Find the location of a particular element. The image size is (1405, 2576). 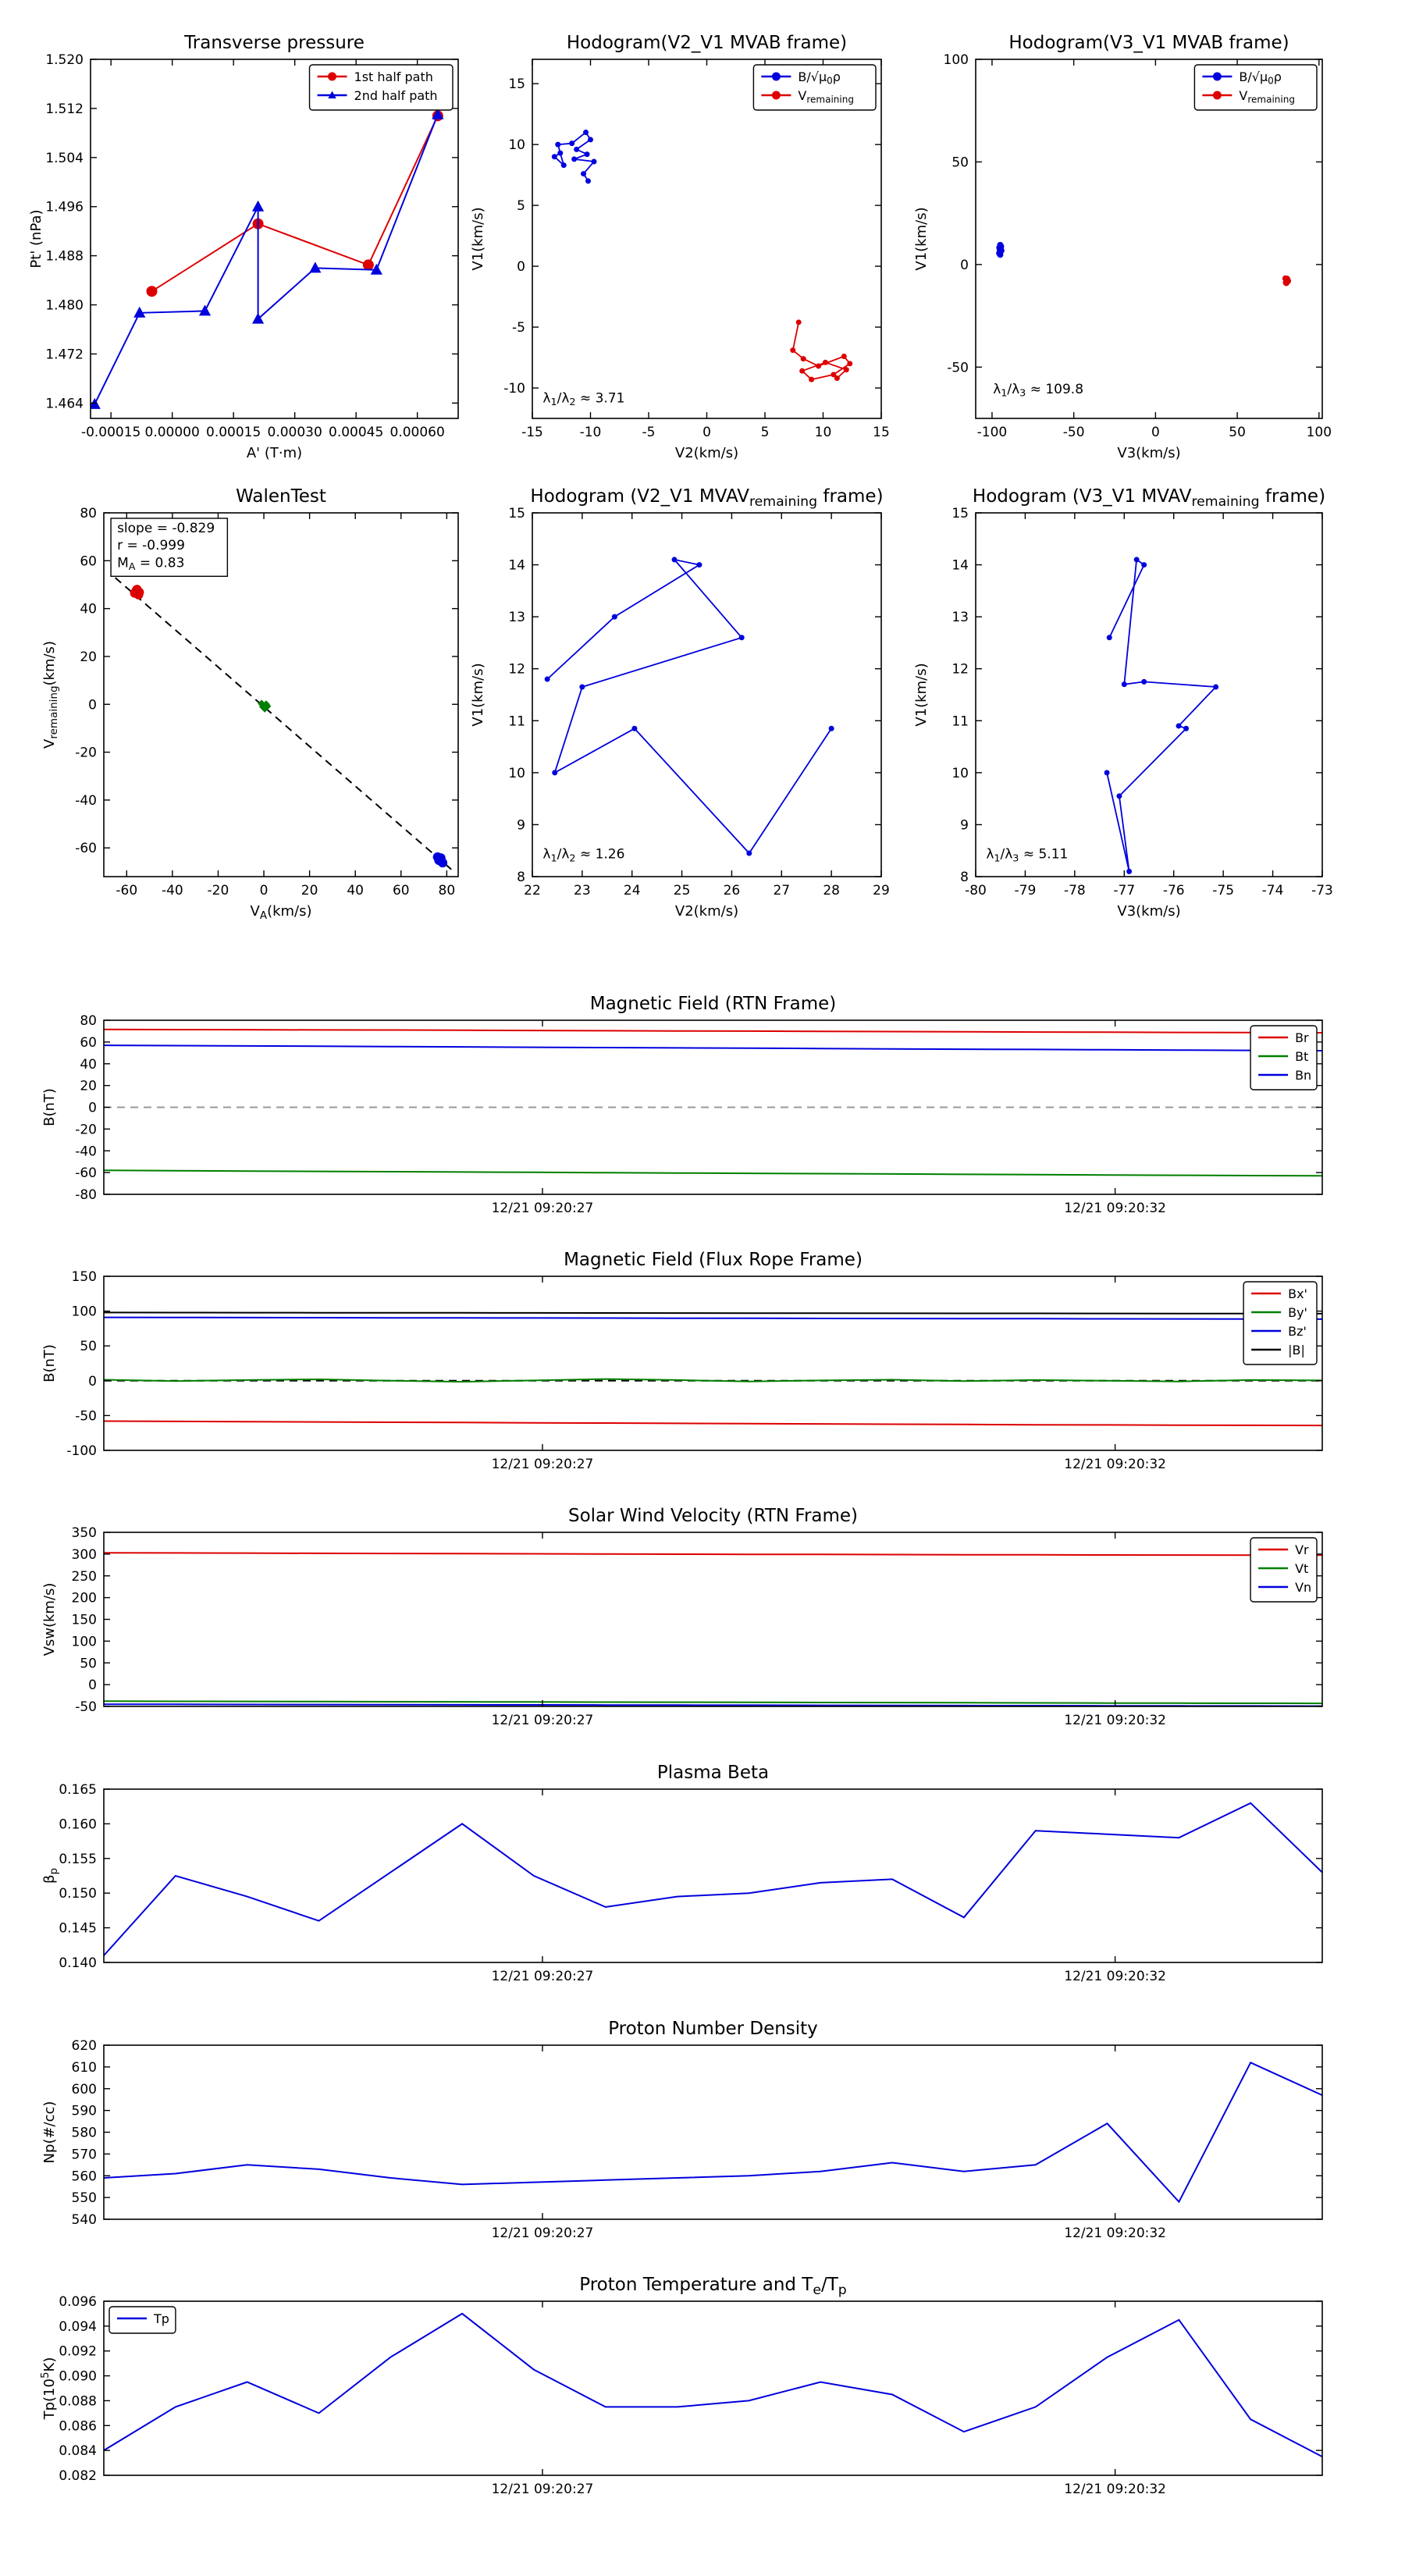

y-tick-label: -50 is located at coordinates (86, 1416).